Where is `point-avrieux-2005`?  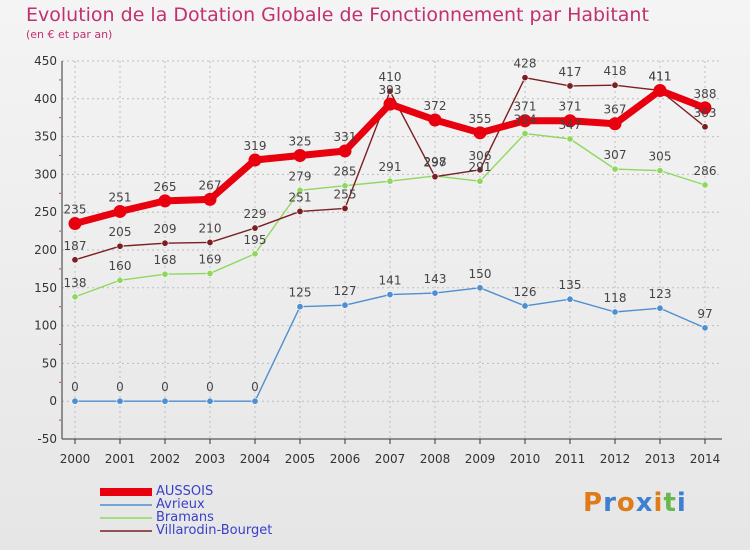
point-avrieux-2005 is located at coordinates (300, 307).